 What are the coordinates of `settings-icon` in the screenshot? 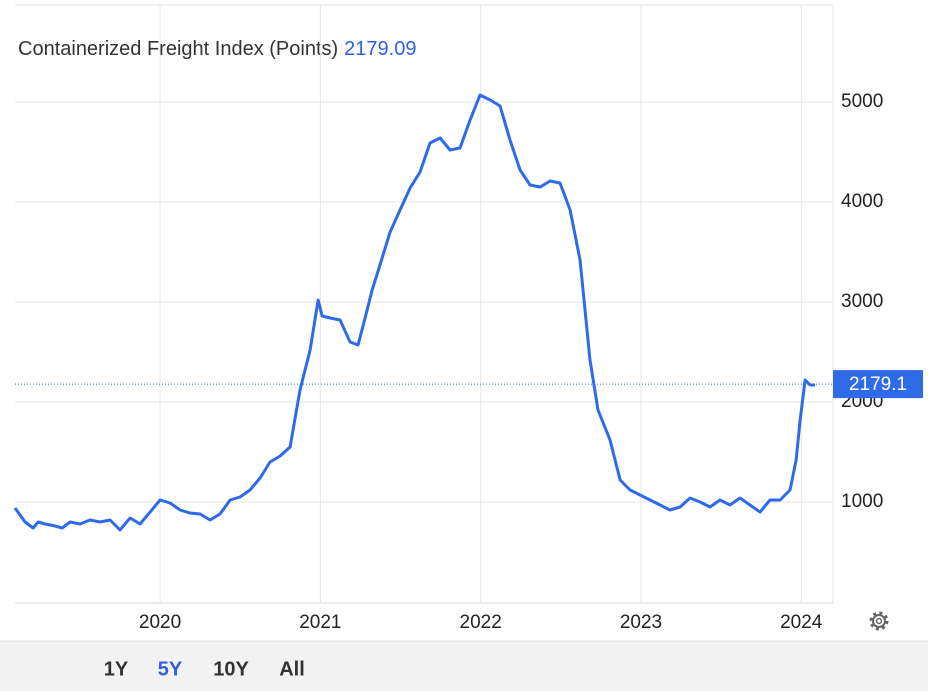 It's located at (879, 621).